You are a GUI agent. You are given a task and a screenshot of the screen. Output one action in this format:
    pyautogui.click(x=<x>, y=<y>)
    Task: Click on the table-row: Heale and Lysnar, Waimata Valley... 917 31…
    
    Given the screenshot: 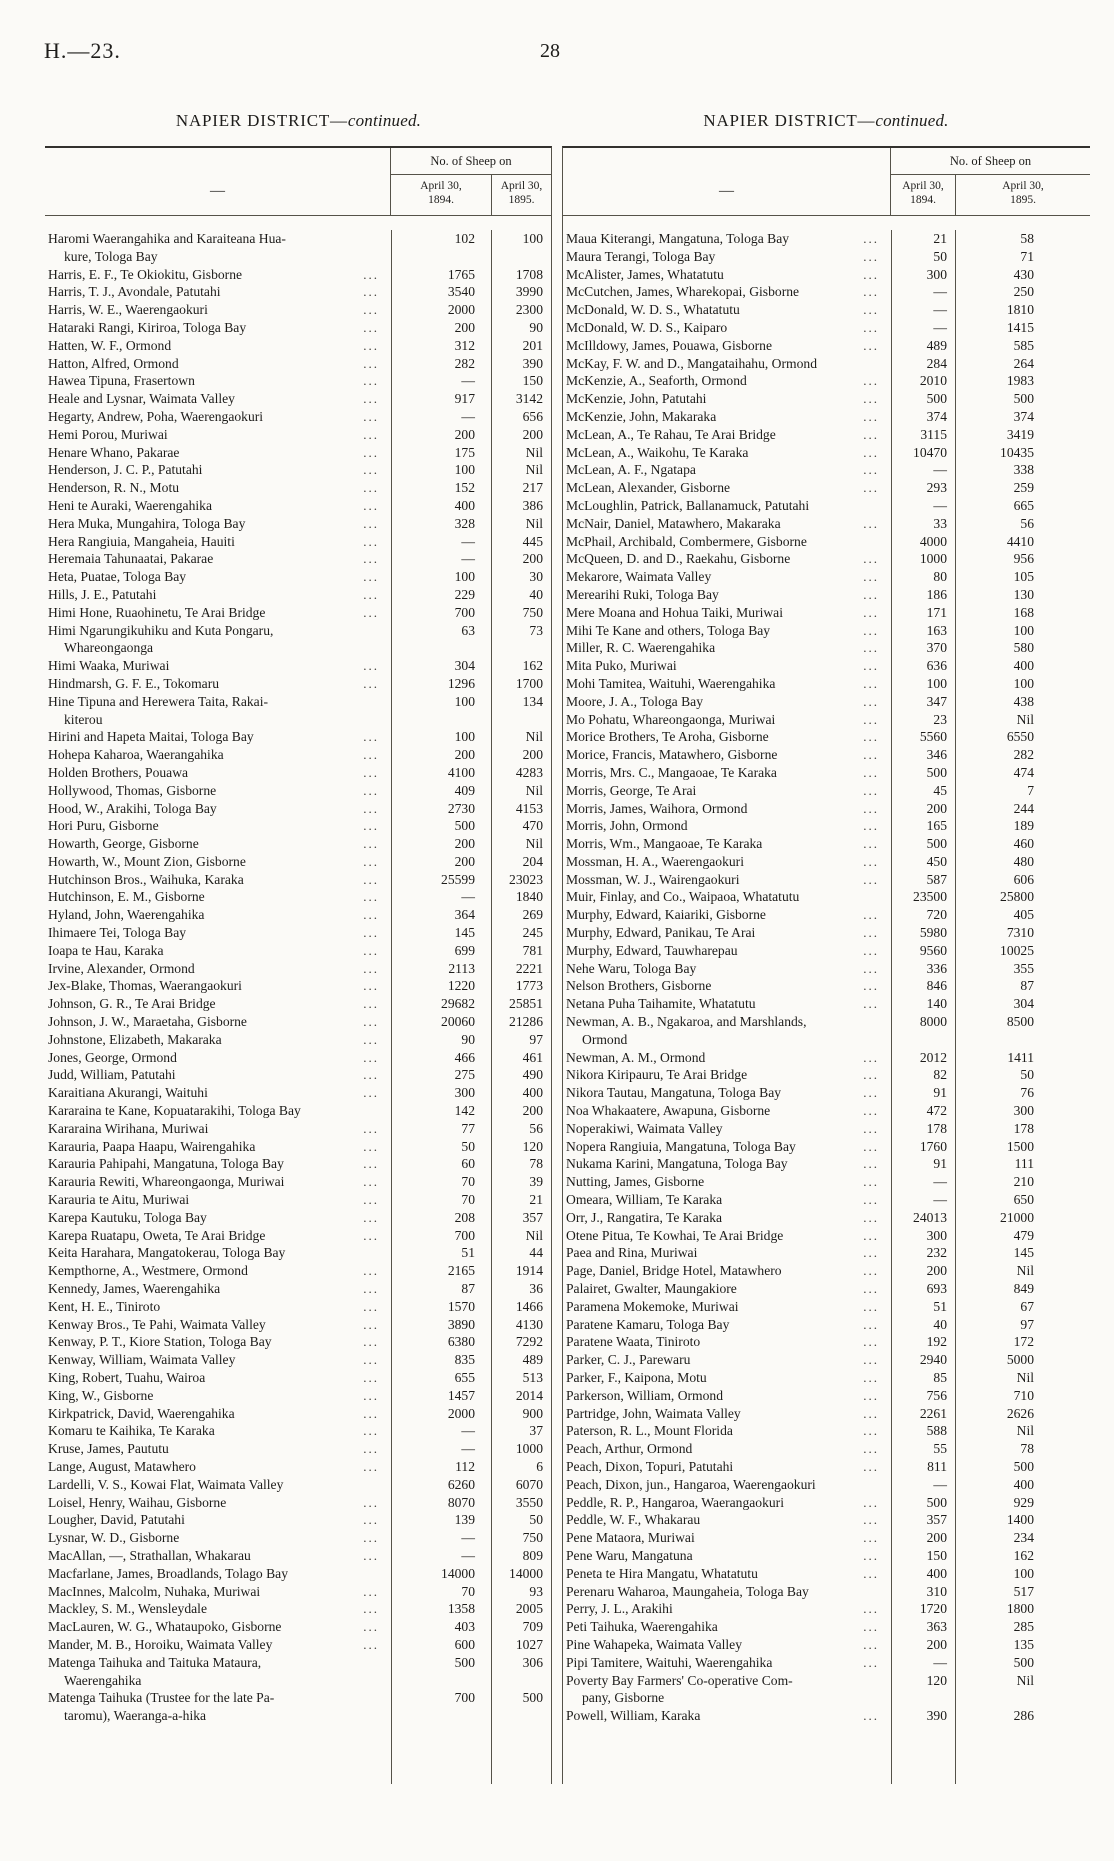 What is the action you would take?
    pyautogui.click(x=298, y=399)
    